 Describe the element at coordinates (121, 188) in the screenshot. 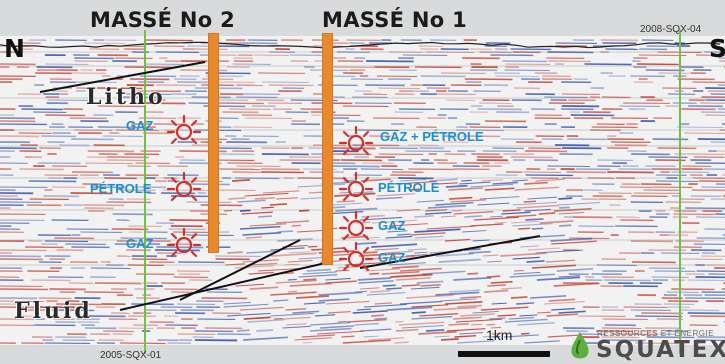

I see `show-label-well2-petrole: PÉTROLE` at that location.